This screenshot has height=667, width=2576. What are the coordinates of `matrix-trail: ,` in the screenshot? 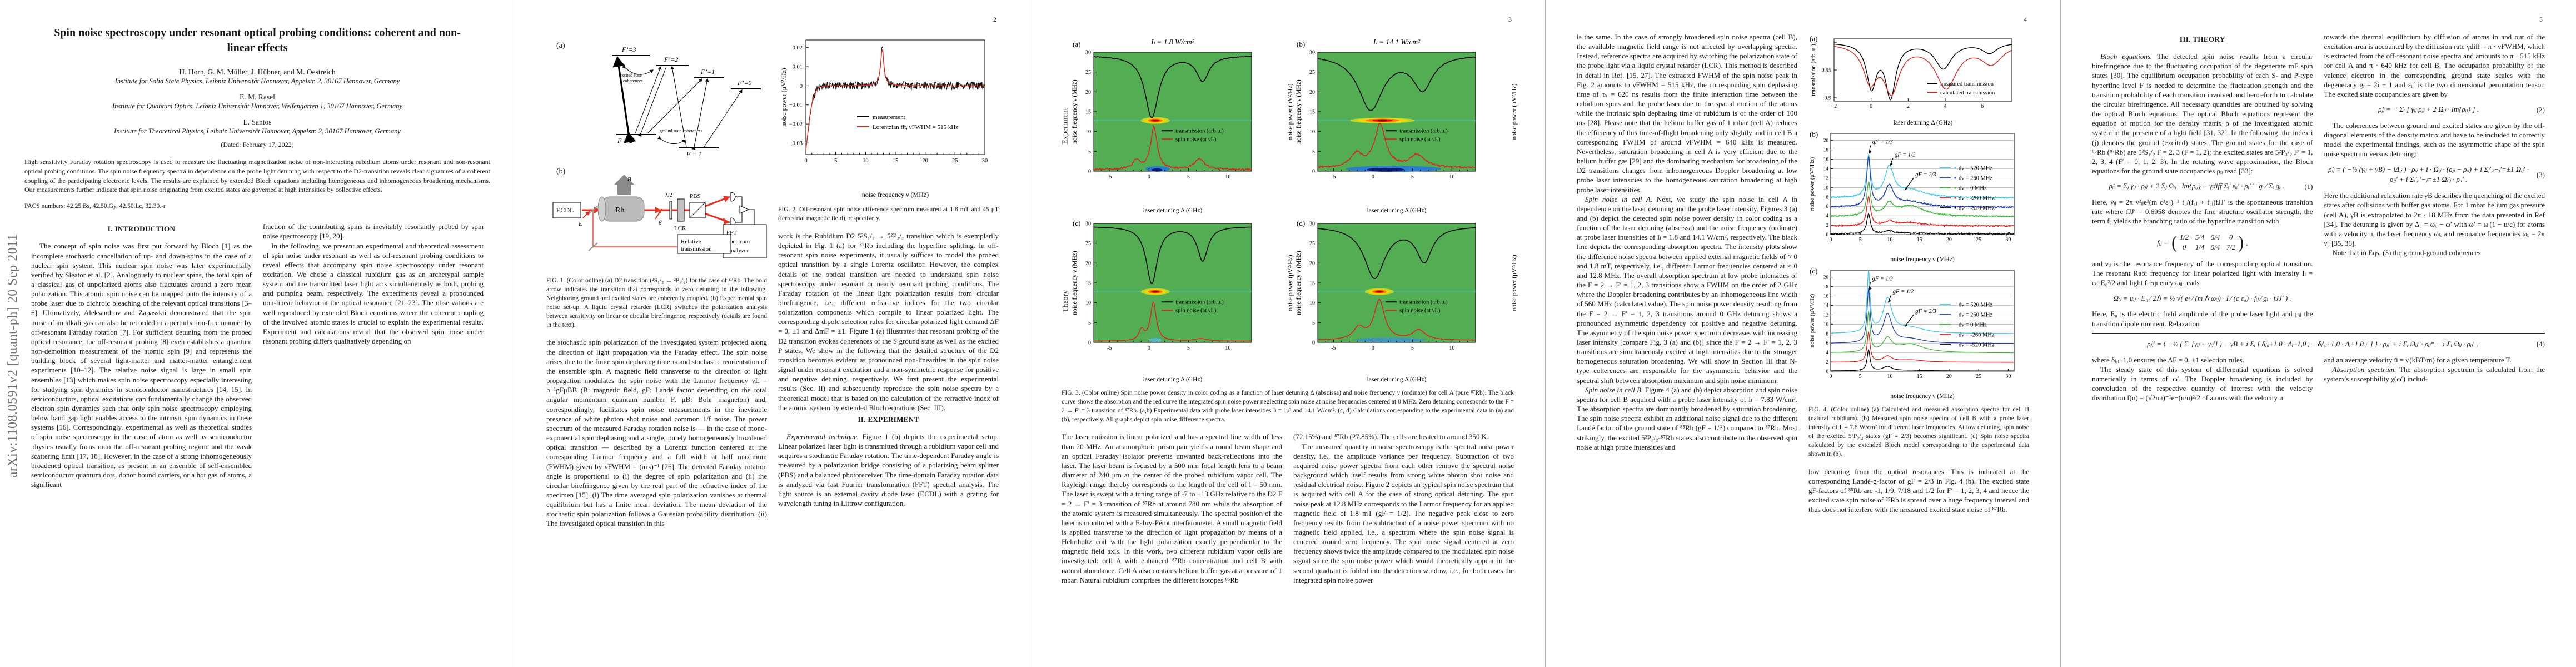 It's located at (2247, 242).